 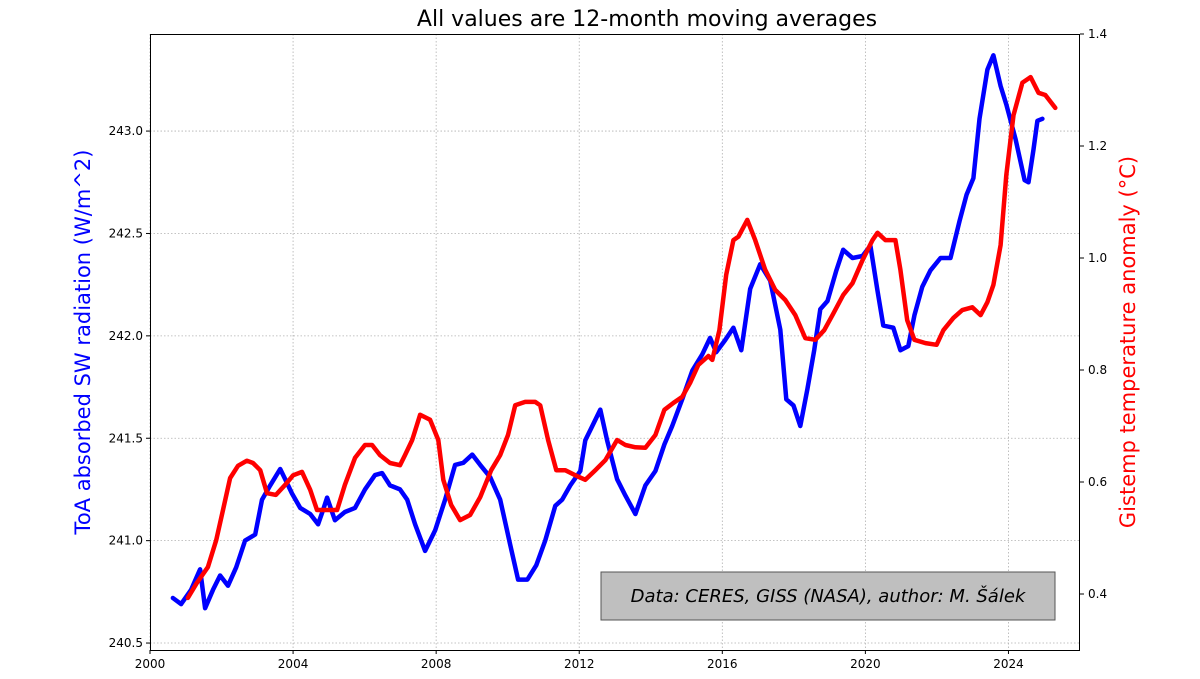 What do you see at coordinates (1097, 482) in the screenshot?
I see `y-right-tick-label: 0.6` at bounding box center [1097, 482].